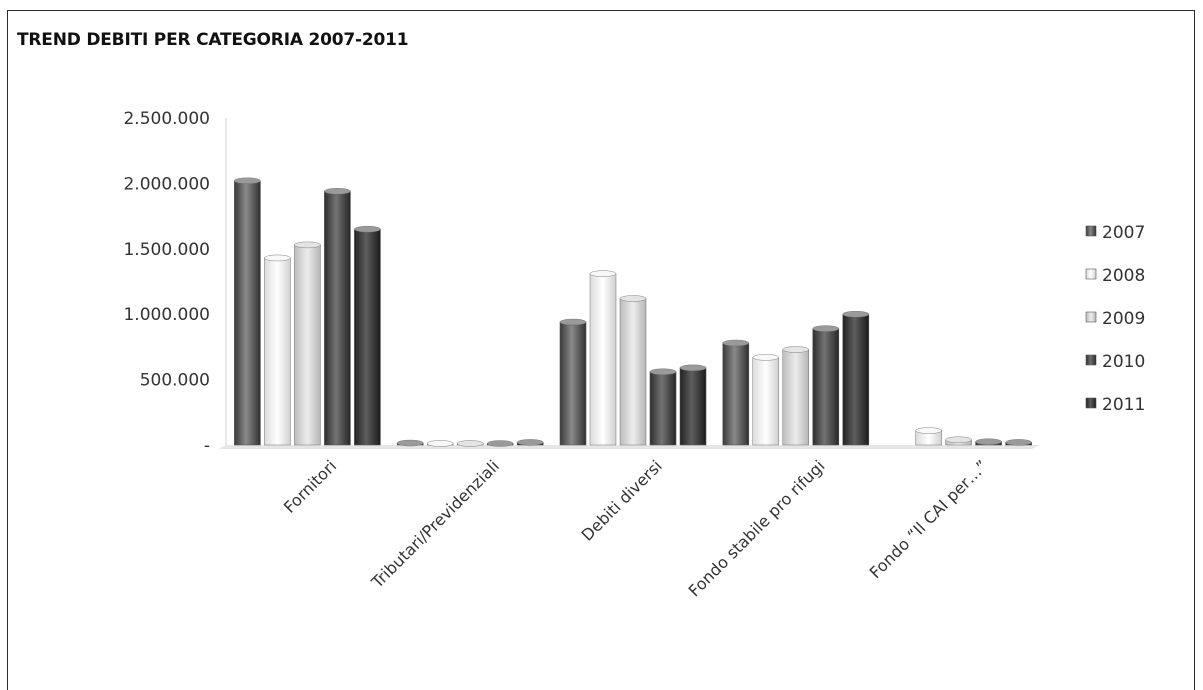 The height and width of the screenshot is (690, 1203). I want to click on legend-label: 2009, so click(1123, 319).